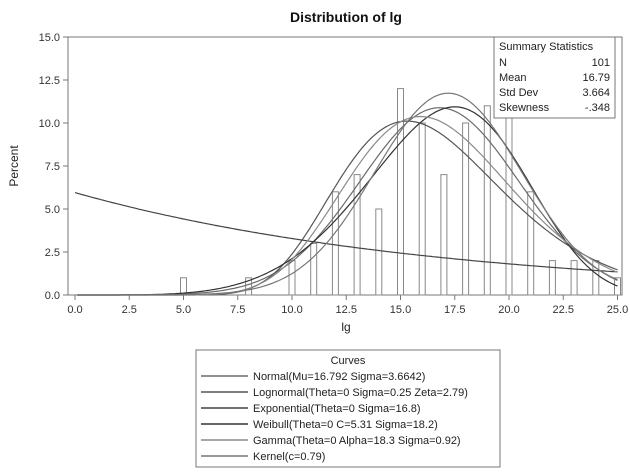  Describe the element at coordinates (360, 393) in the screenshot. I see `legend-entry: Lognormal(Theta=0 Sigma=0.25 Zeta=2.79)` at that location.